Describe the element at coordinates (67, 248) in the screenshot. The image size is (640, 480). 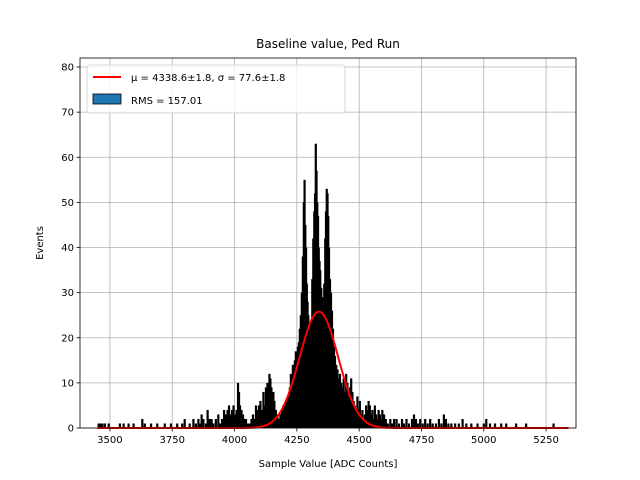
I see `y-tick-label: 40` at that location.